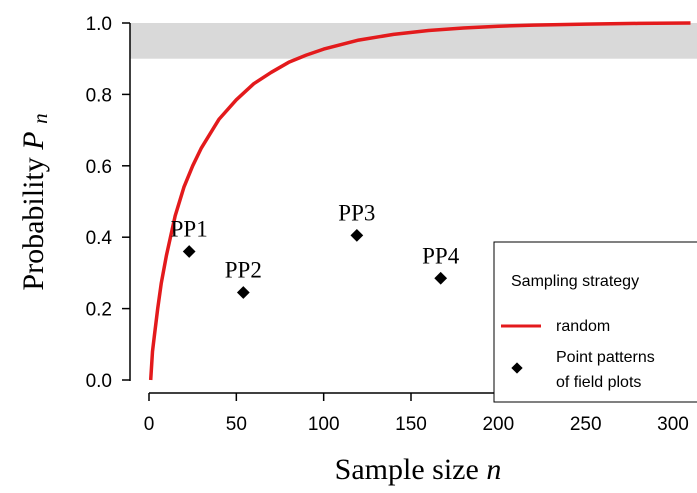 The width and height of the screenshot is (697, 493). Describe the element at coordinates (99, 310) in the screenshot. I see `y-tick-label: 0.2` at that location.